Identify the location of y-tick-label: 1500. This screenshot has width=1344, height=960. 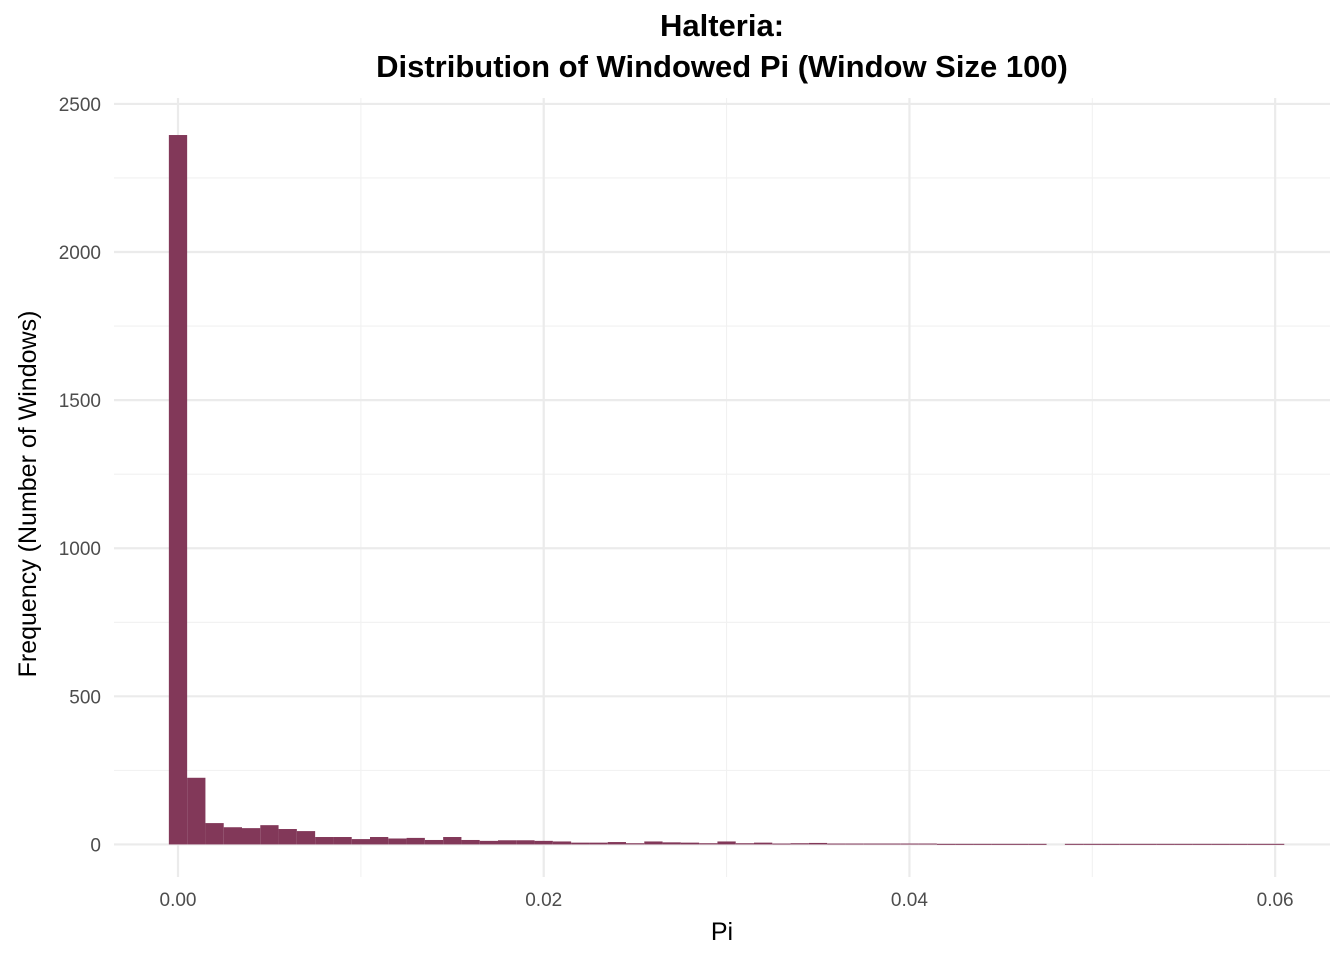
(80, 401).